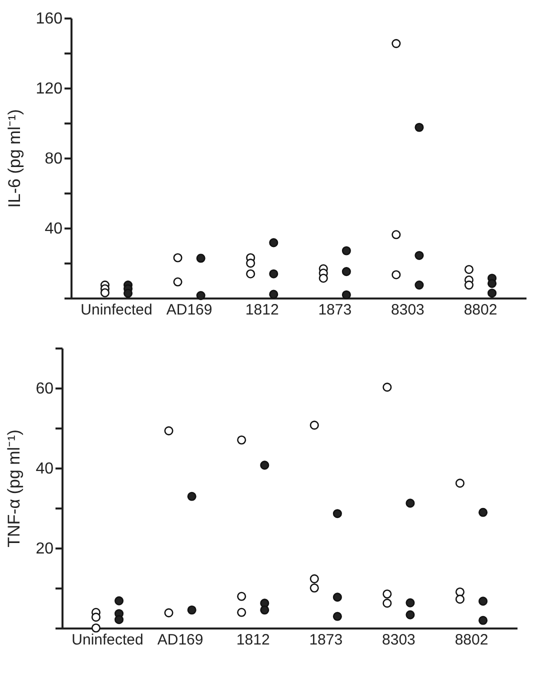 This screenshot has height=691, width=553. What do you see at coordinates (14, 489) in the screenshot?
I see `y-axis-title: TNF-α (pg ml⁻¹)` at bounding box center [14, 489].